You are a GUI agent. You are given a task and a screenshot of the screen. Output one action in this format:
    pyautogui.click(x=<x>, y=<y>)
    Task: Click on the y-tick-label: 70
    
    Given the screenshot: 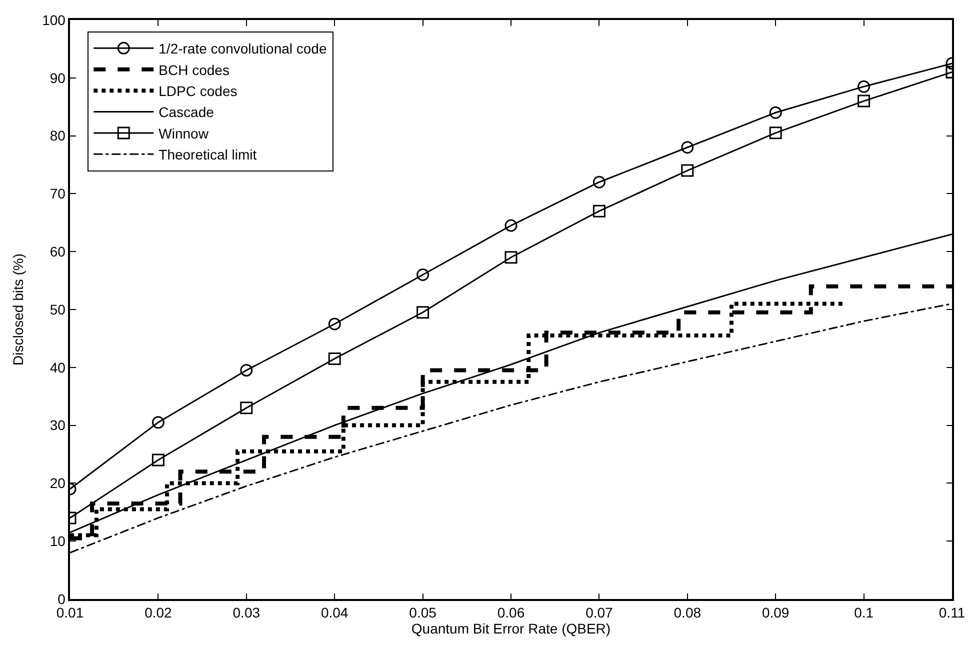 What is the action you would take?
    pyautogui.click(x=58, y=194)
    